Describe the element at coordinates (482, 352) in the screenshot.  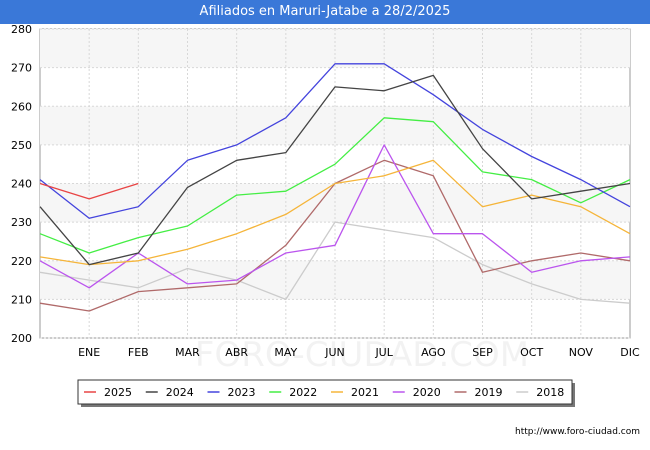
I see `x-tick-label: SEP` at that location.